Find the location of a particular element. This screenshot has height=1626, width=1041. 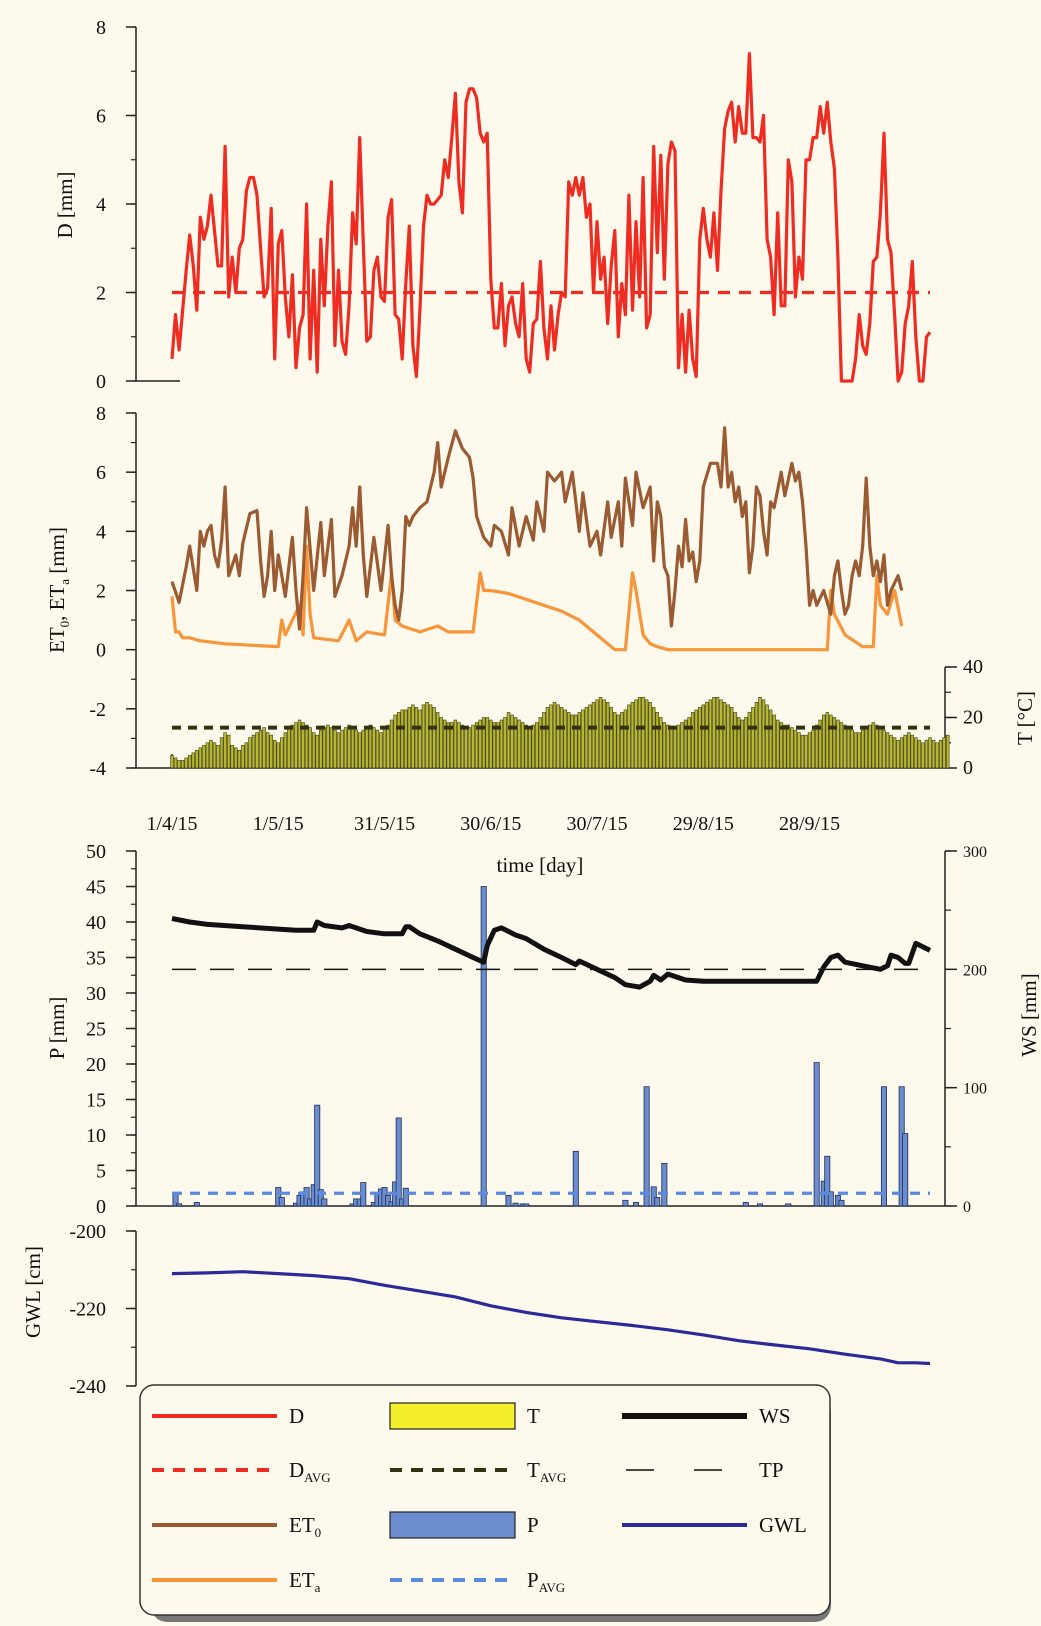

ws-tick-label: 100 is located at coordinates (975, 1089).